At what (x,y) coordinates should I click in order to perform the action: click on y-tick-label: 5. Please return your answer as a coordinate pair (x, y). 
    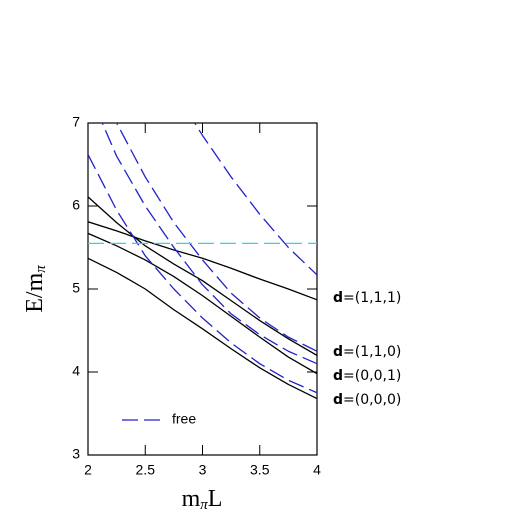
    Looking at the image, I should click on (76, 288).